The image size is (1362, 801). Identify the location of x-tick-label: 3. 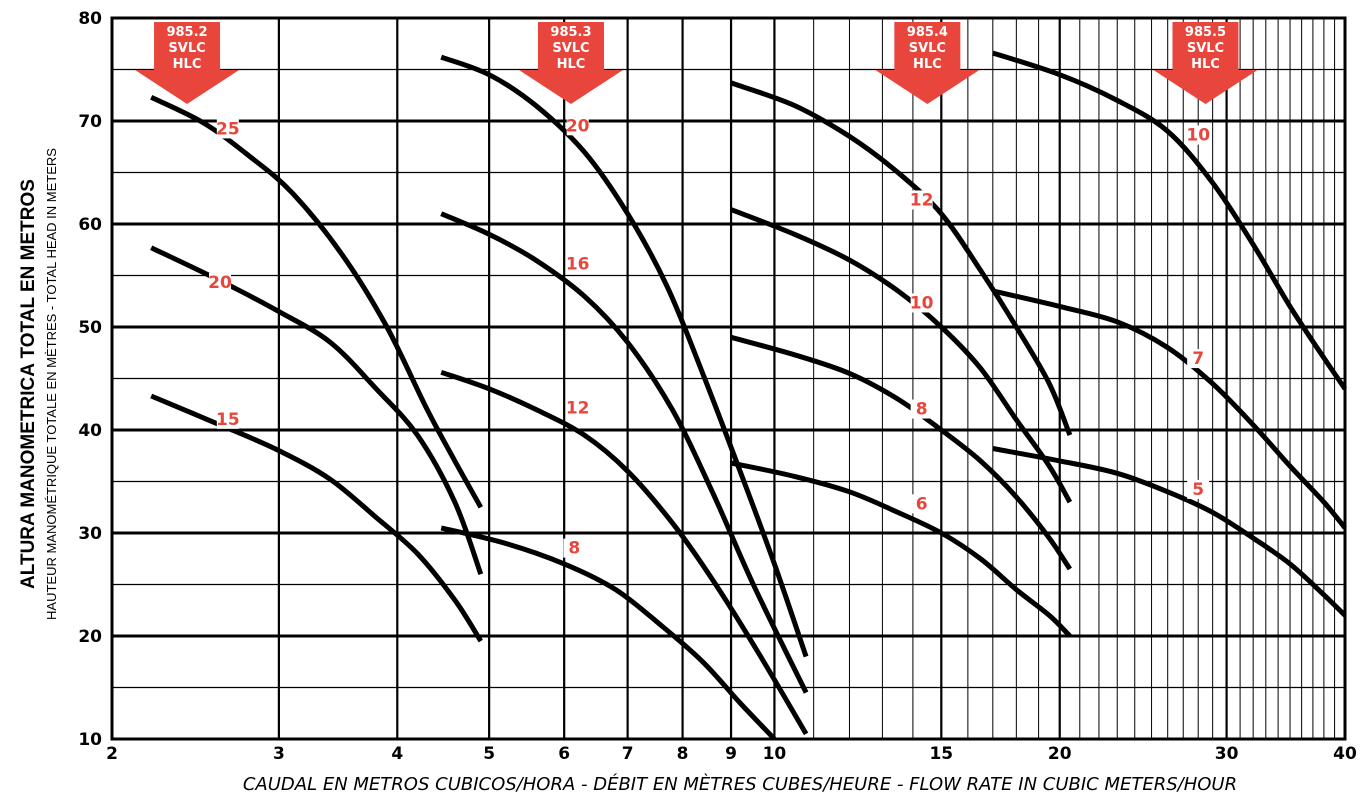
(279, 754).